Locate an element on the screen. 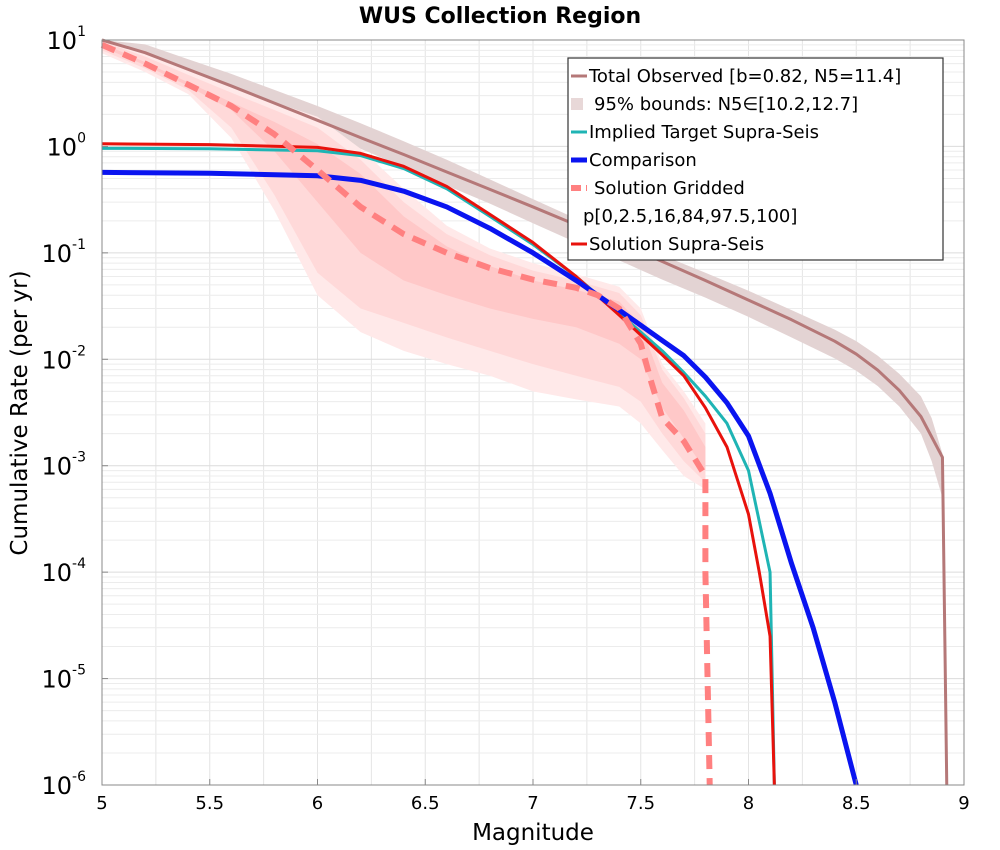 The image size is (1000, 850). y-tick-label: 10⁻¹ is located at coordinates (63, 252).